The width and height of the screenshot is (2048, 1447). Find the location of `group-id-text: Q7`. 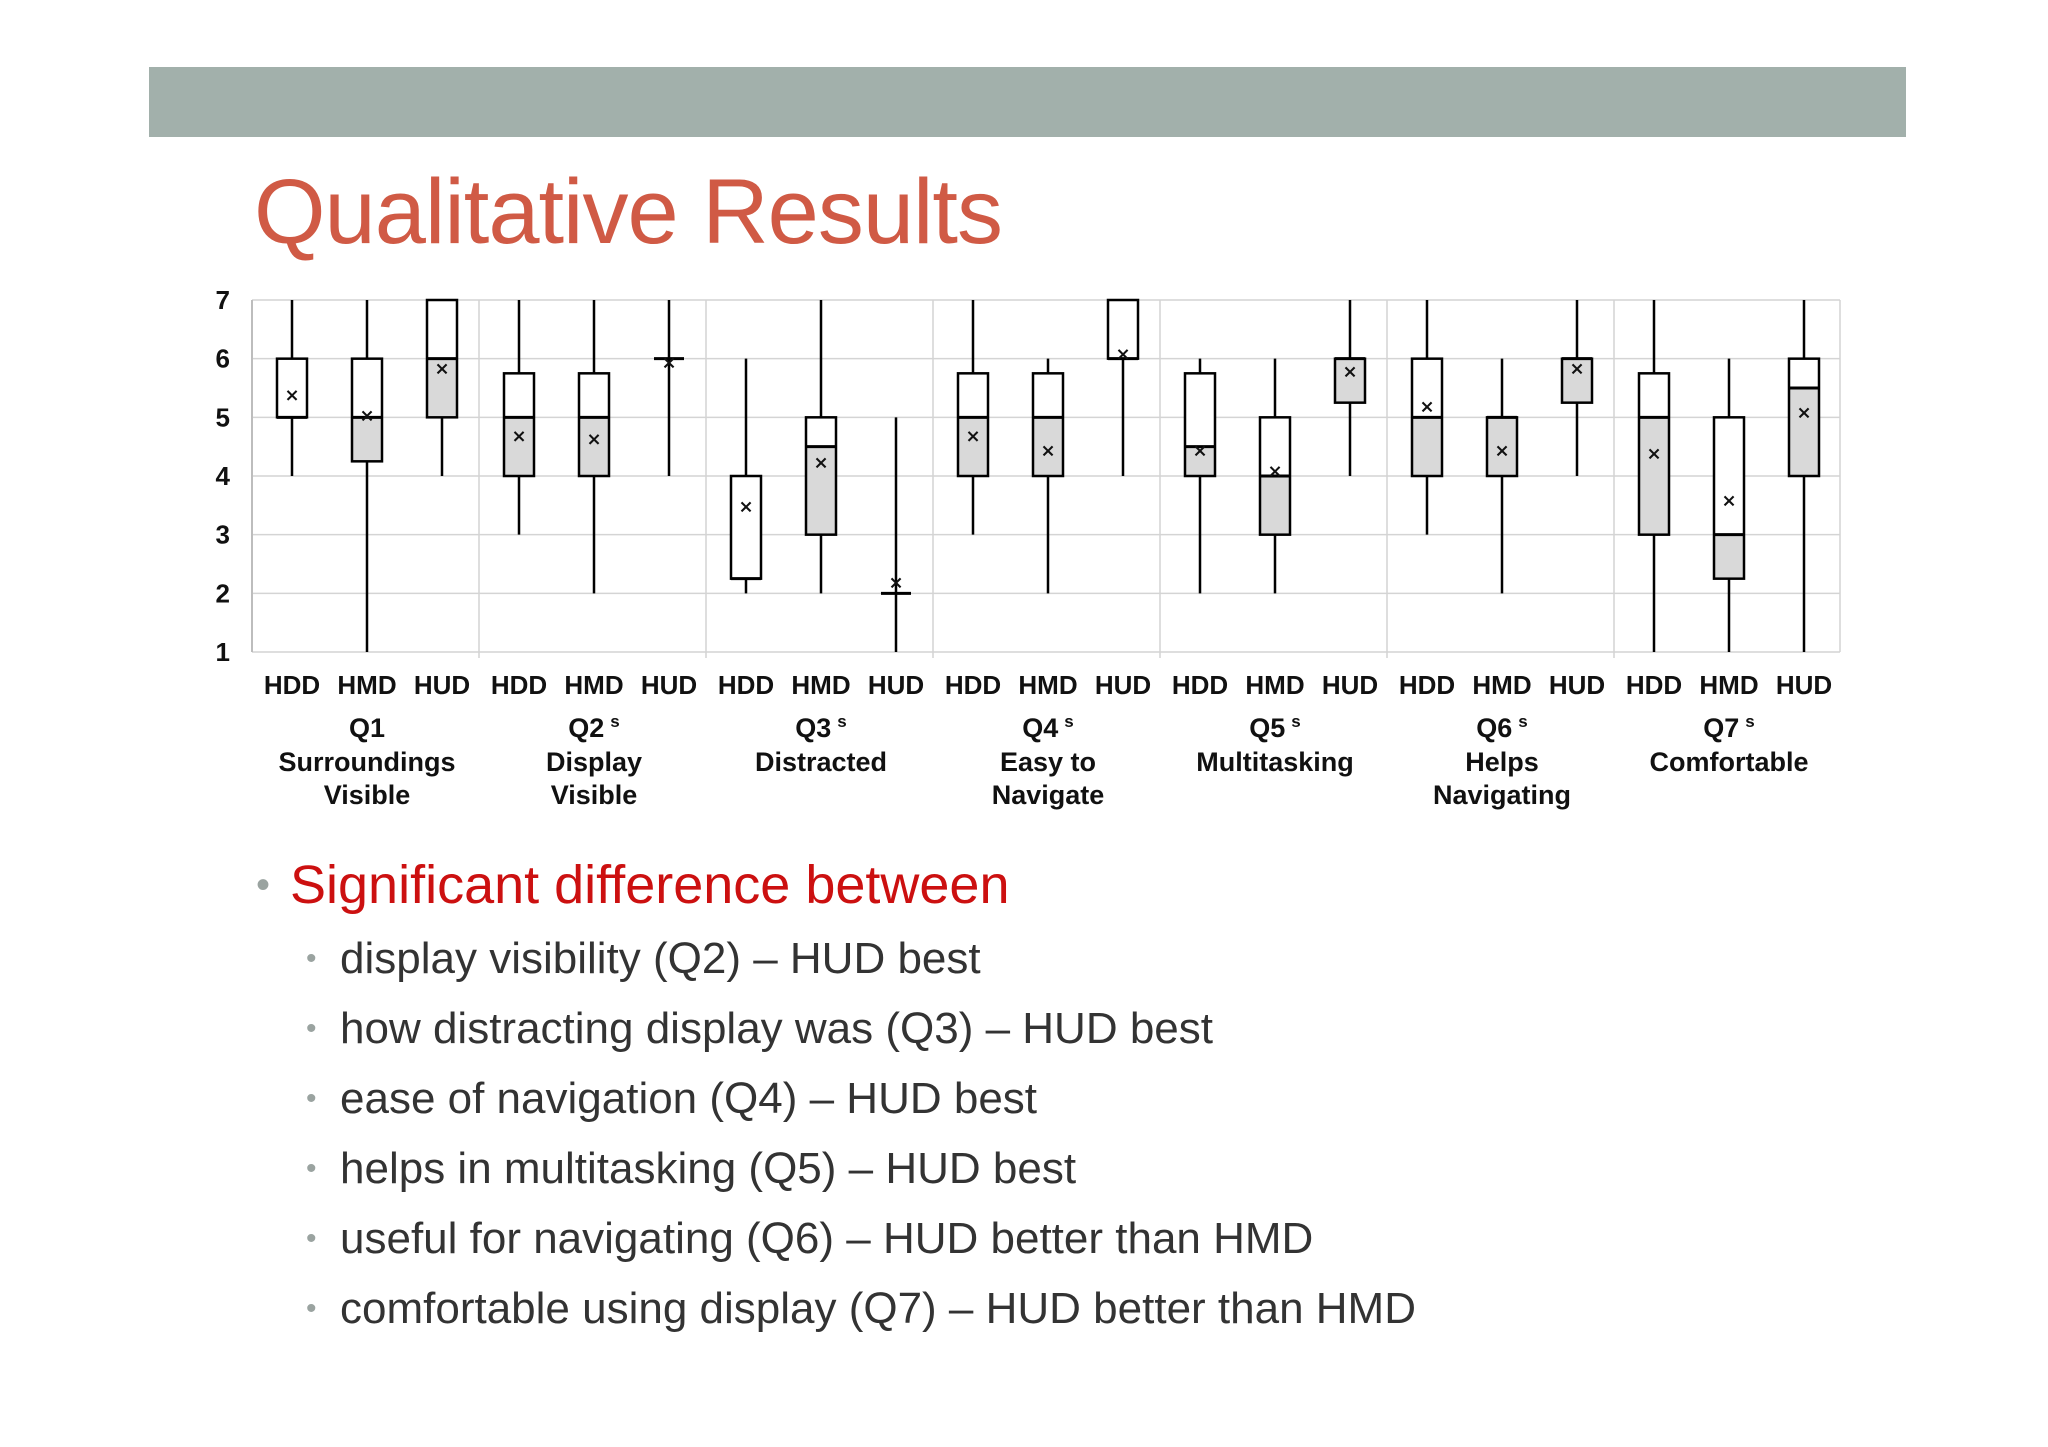

group-id-text: Q7 is located at coordinates (1721, 728).